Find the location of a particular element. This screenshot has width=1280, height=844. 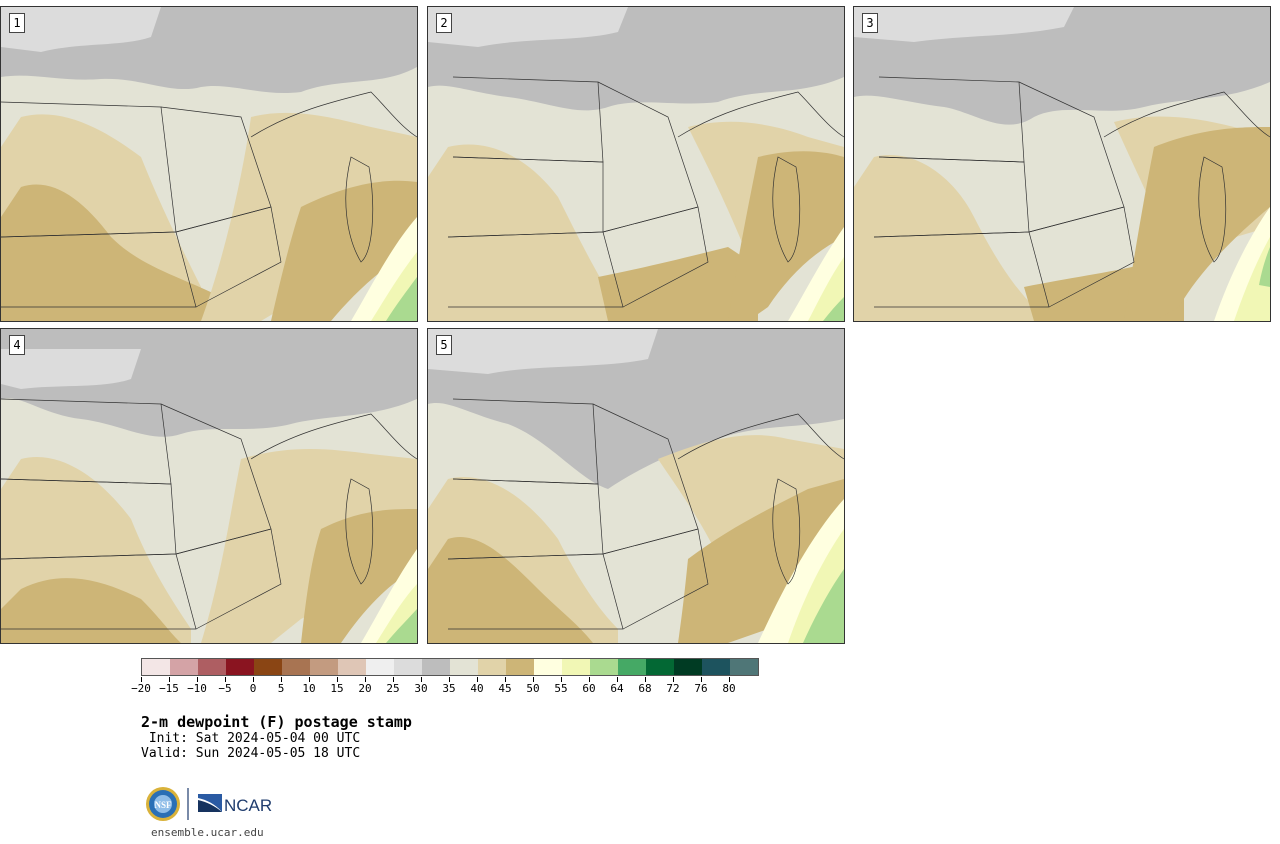

colorbar-tick-label: 30 is located at coordinates (421, 688).